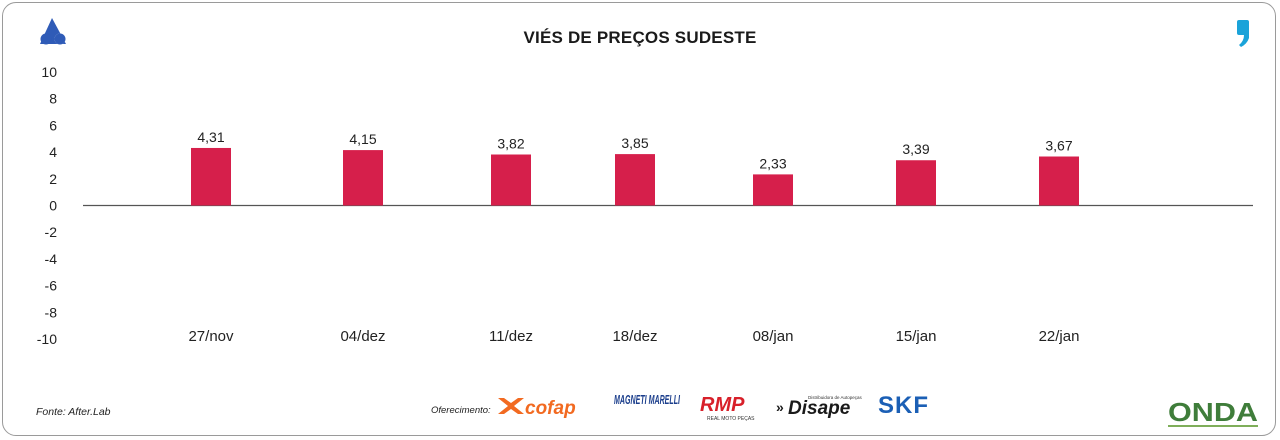  What do you see at coordinates (634, 143) in the screenshot?
I see `bar-value-label: 3,85` at bounding box center [634, 143].